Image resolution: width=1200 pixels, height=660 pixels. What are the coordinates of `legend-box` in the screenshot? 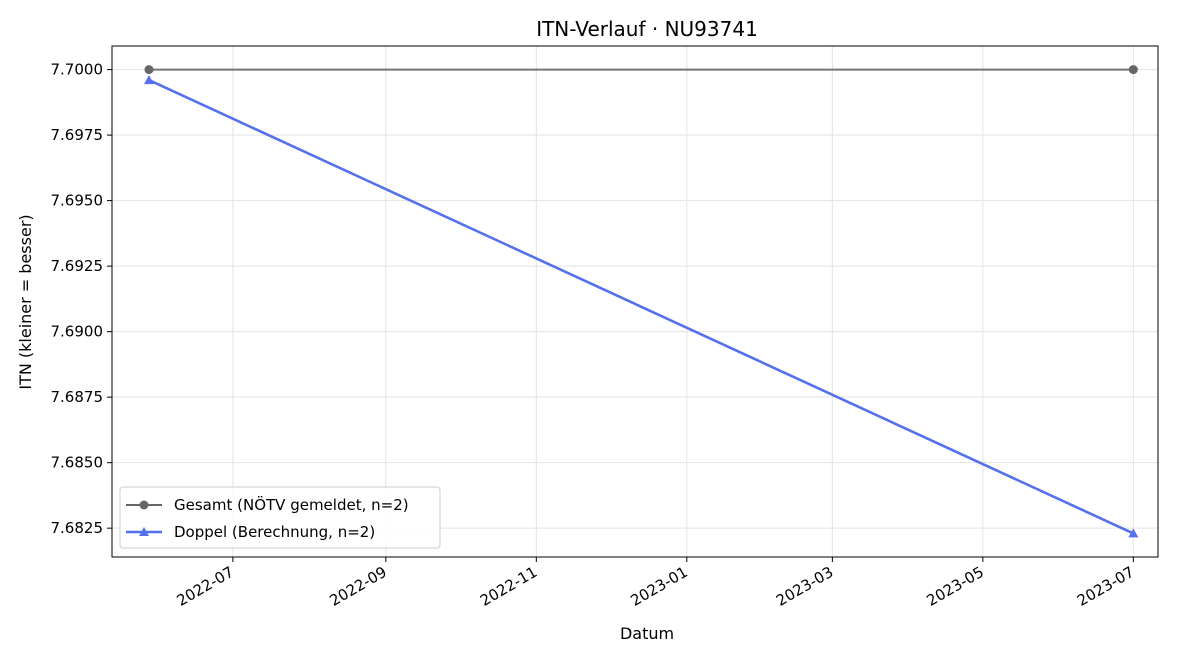 It's located at (280, 517).